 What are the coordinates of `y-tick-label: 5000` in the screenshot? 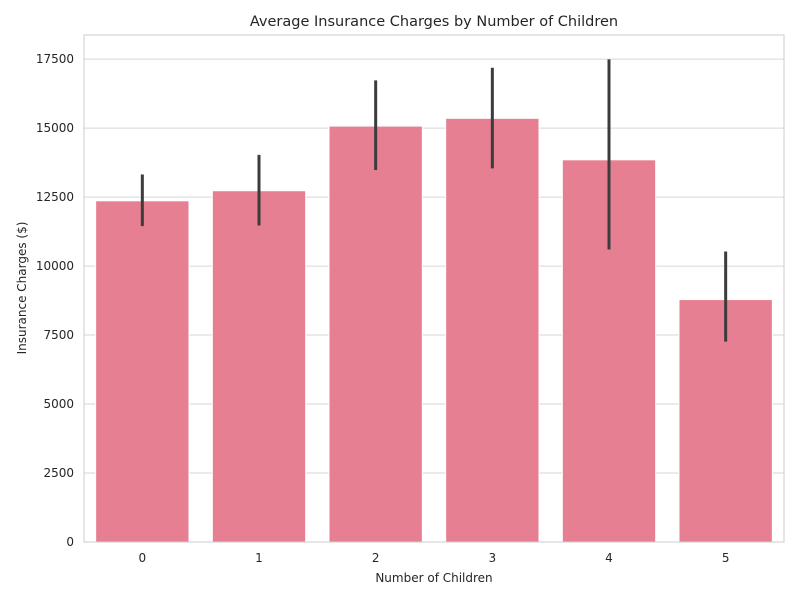 It's located at (58, 404).